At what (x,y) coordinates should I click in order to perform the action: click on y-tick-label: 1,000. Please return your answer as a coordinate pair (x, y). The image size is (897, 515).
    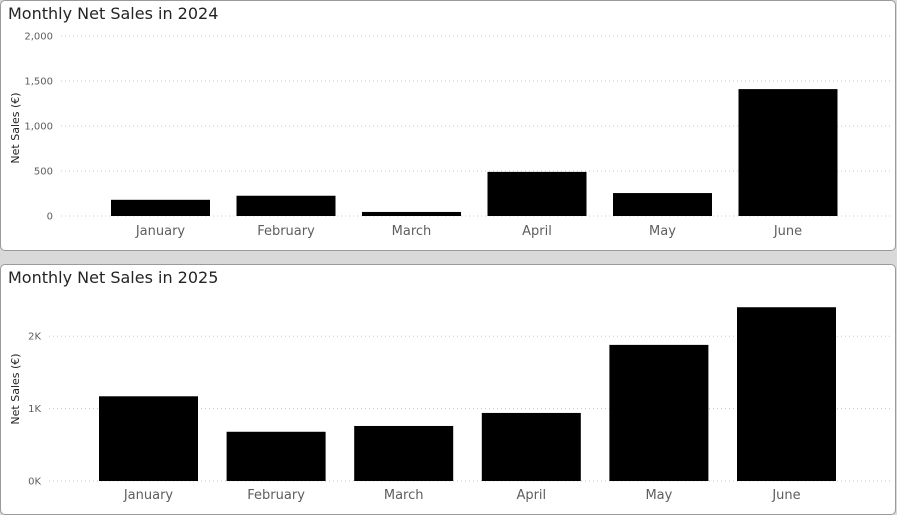
    Looking at the image, I should click on (38, 127).